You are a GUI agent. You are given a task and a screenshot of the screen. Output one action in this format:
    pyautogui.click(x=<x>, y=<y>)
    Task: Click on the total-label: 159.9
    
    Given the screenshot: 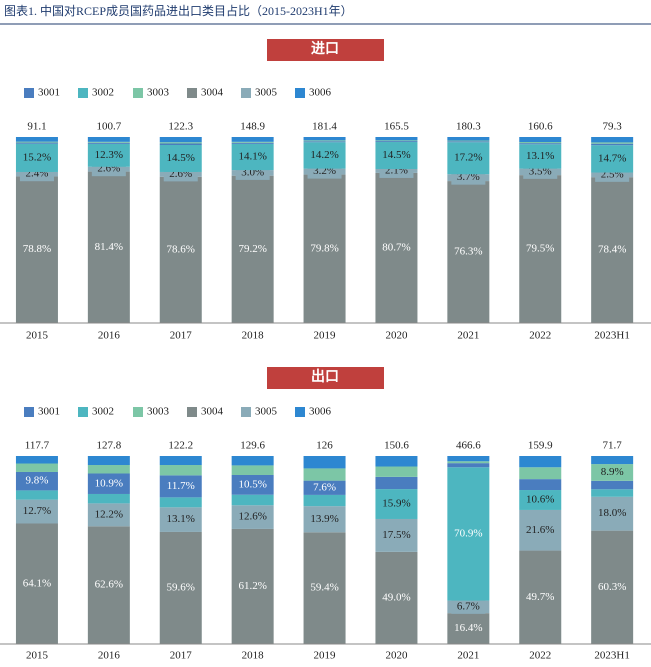 What is the action you would take?
    pyautogui.click(x=540, y=446)
    